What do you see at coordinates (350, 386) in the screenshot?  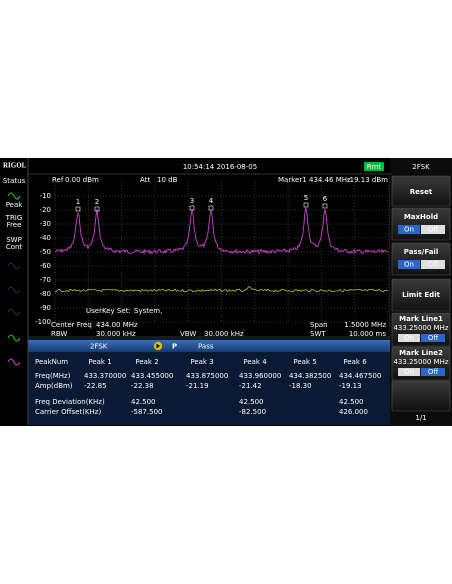 I see `table-cell: -19.13` at bounding box center [350, 386].